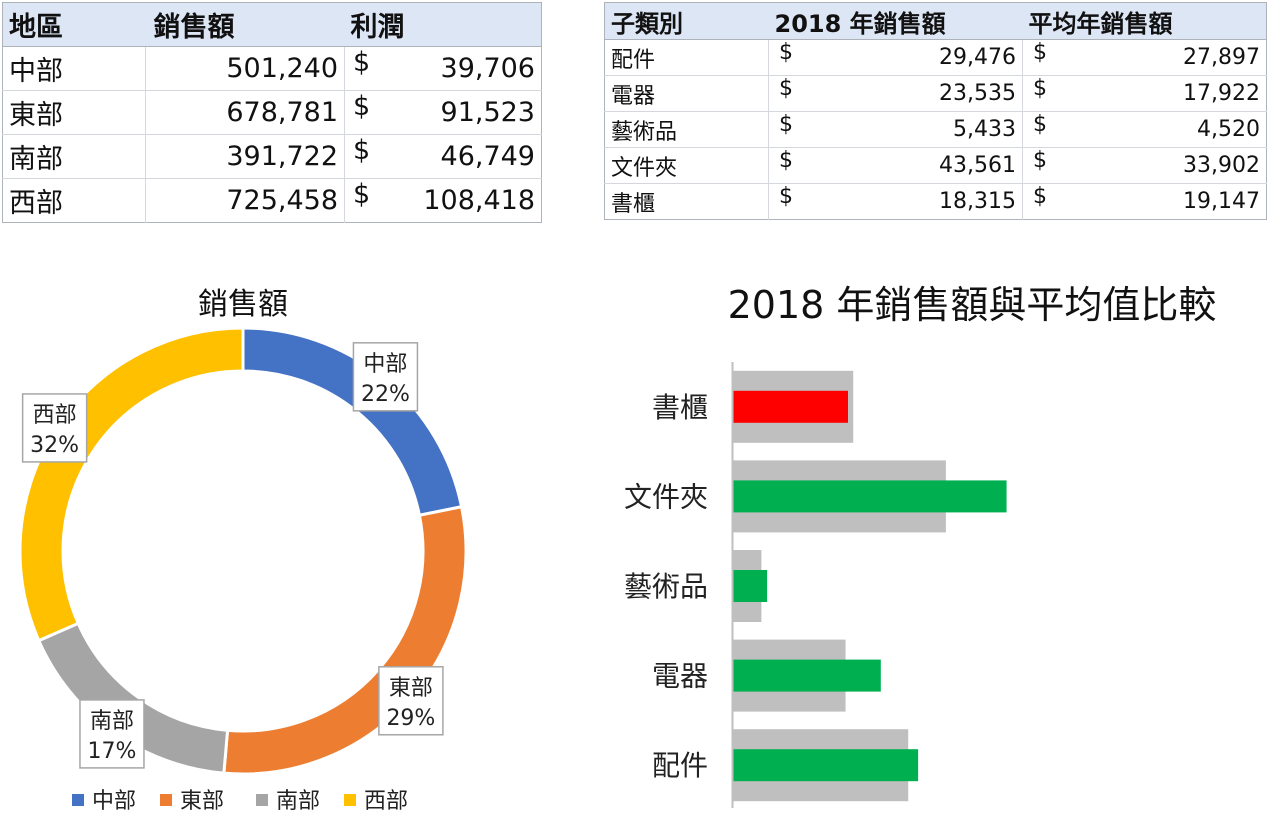 This screenshot has width=1268, height=832. I want to click on sales-cell: 725,458, so click(245, 200).